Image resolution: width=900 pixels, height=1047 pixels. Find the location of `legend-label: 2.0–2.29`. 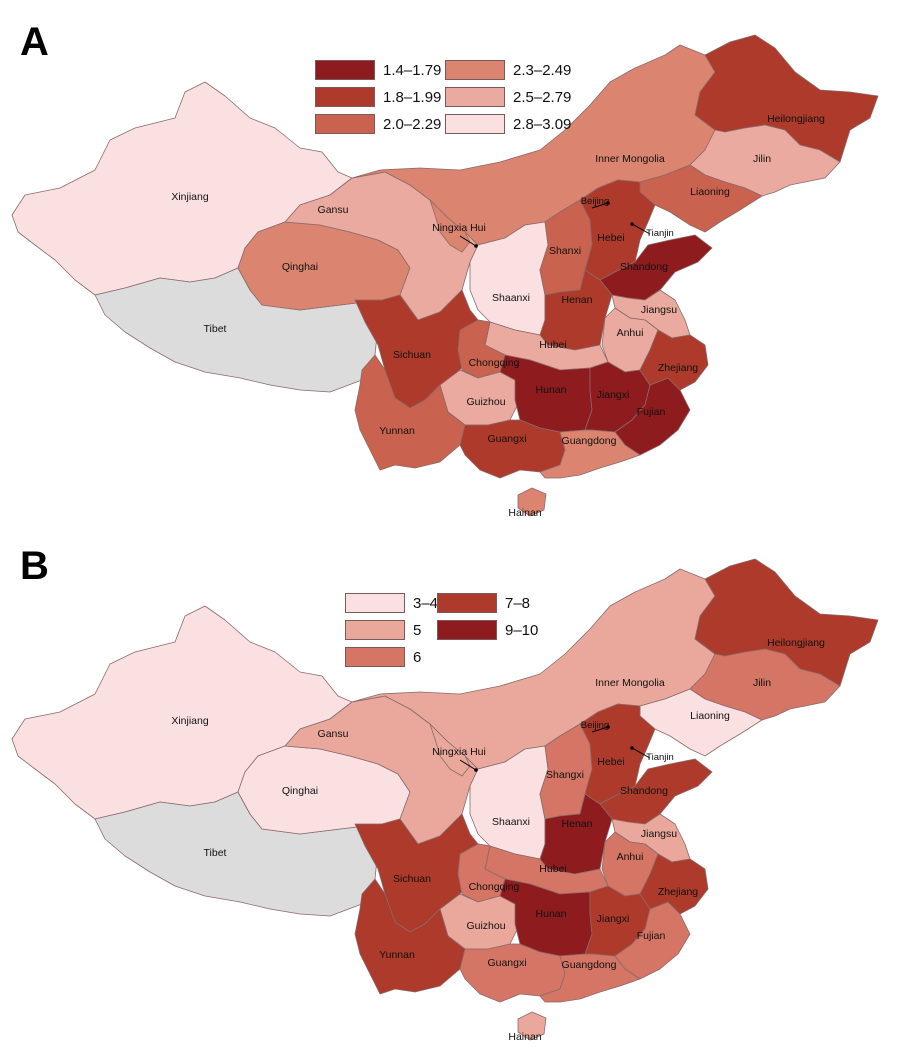

legend-label: 2.0–2.29 is located at coordinates (412, 124).